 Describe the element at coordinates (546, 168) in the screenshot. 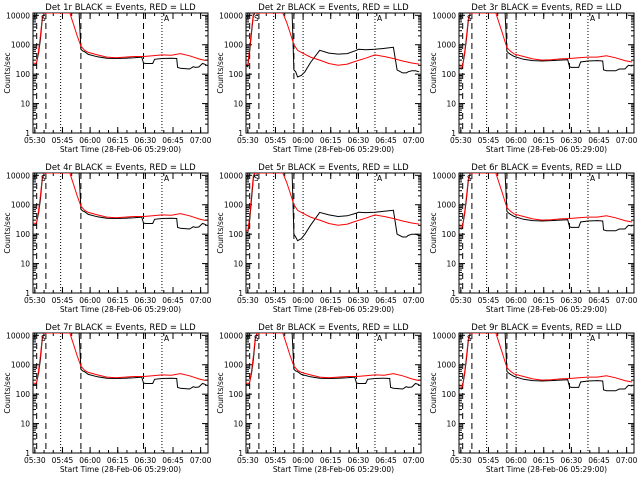

I see `chart-title: Det 6r BLACK = Events, RED = LLD` at that location.